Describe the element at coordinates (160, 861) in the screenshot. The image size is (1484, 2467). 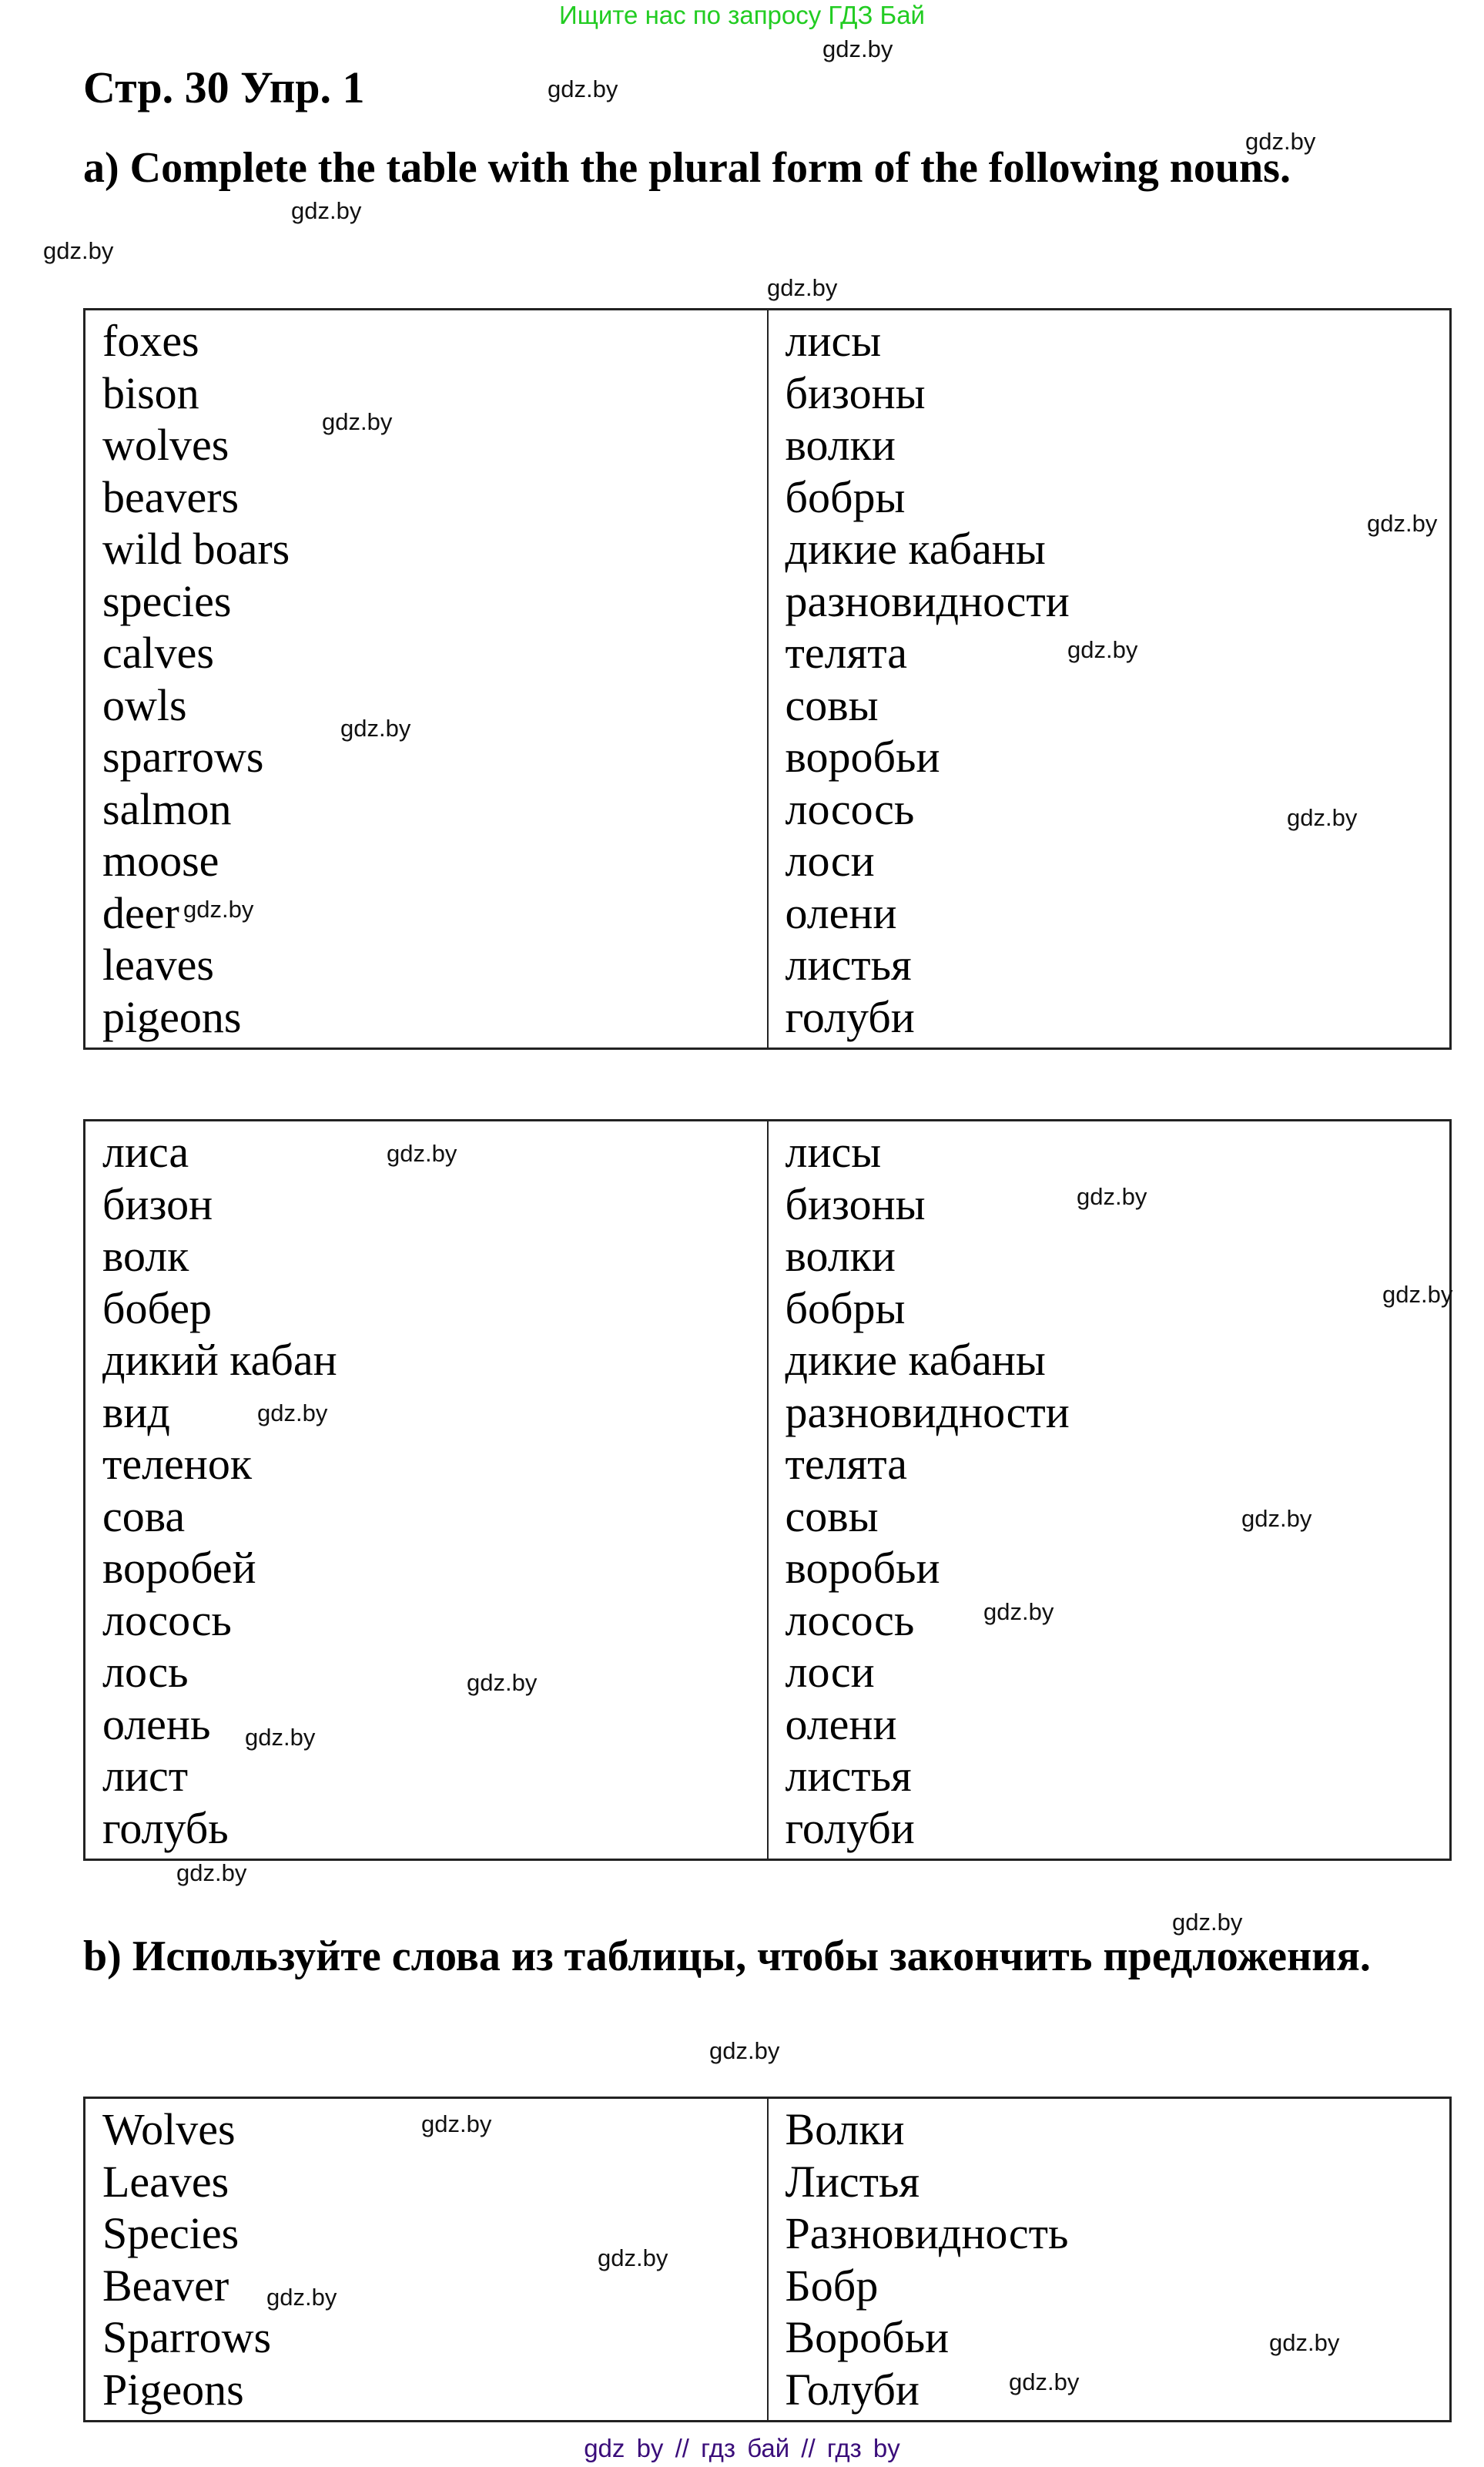
I see `table-cell-word: moose` at that location.